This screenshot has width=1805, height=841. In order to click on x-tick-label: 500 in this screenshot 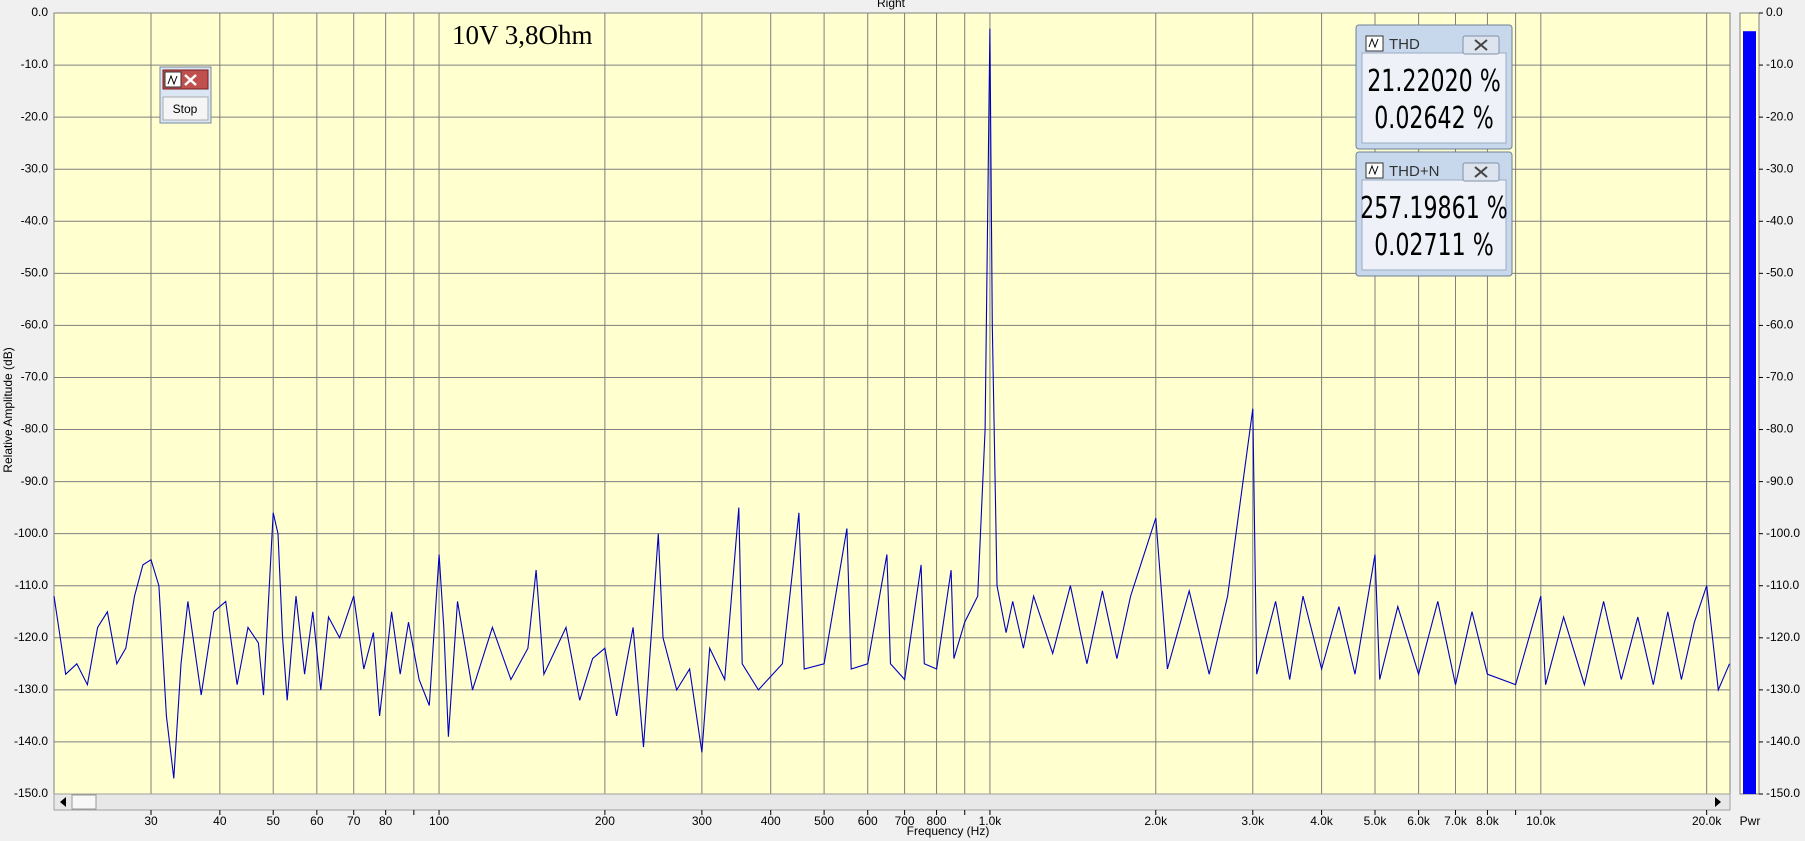, I will do `click(824, 821)`.